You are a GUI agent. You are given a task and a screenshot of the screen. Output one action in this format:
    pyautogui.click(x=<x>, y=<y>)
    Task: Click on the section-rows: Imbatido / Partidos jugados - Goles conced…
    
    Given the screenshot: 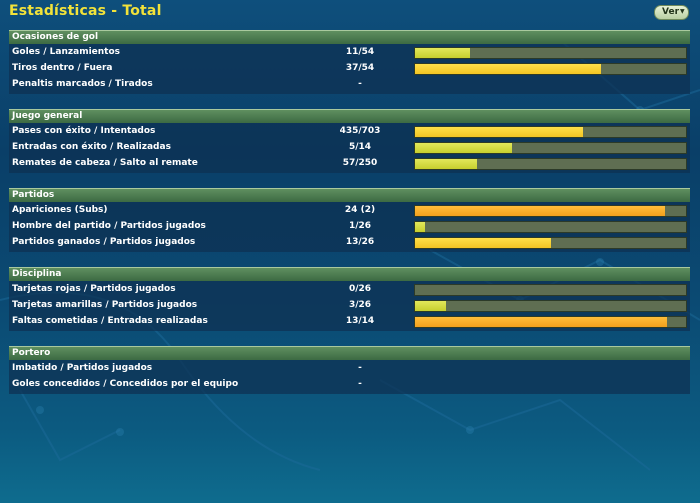 What is the action you would take?
    pyautogui.click(x=349, y=377)
    